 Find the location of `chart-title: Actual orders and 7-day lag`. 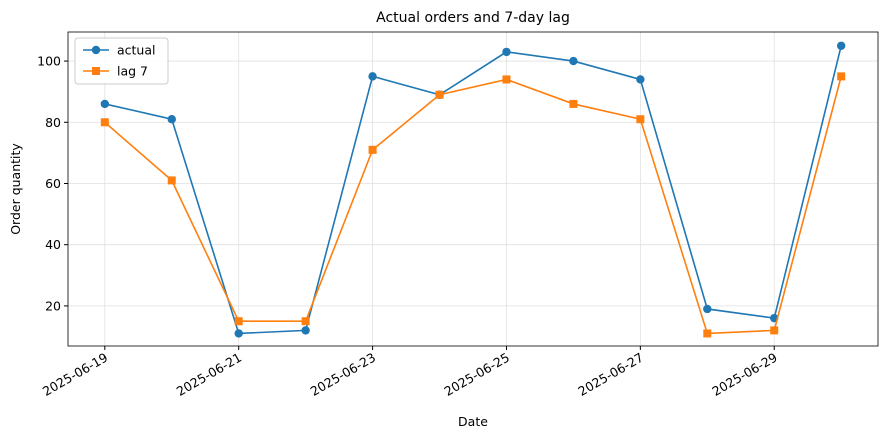

chart-title: Actual orders and 7-day lag is located at coordinates (473, 18).